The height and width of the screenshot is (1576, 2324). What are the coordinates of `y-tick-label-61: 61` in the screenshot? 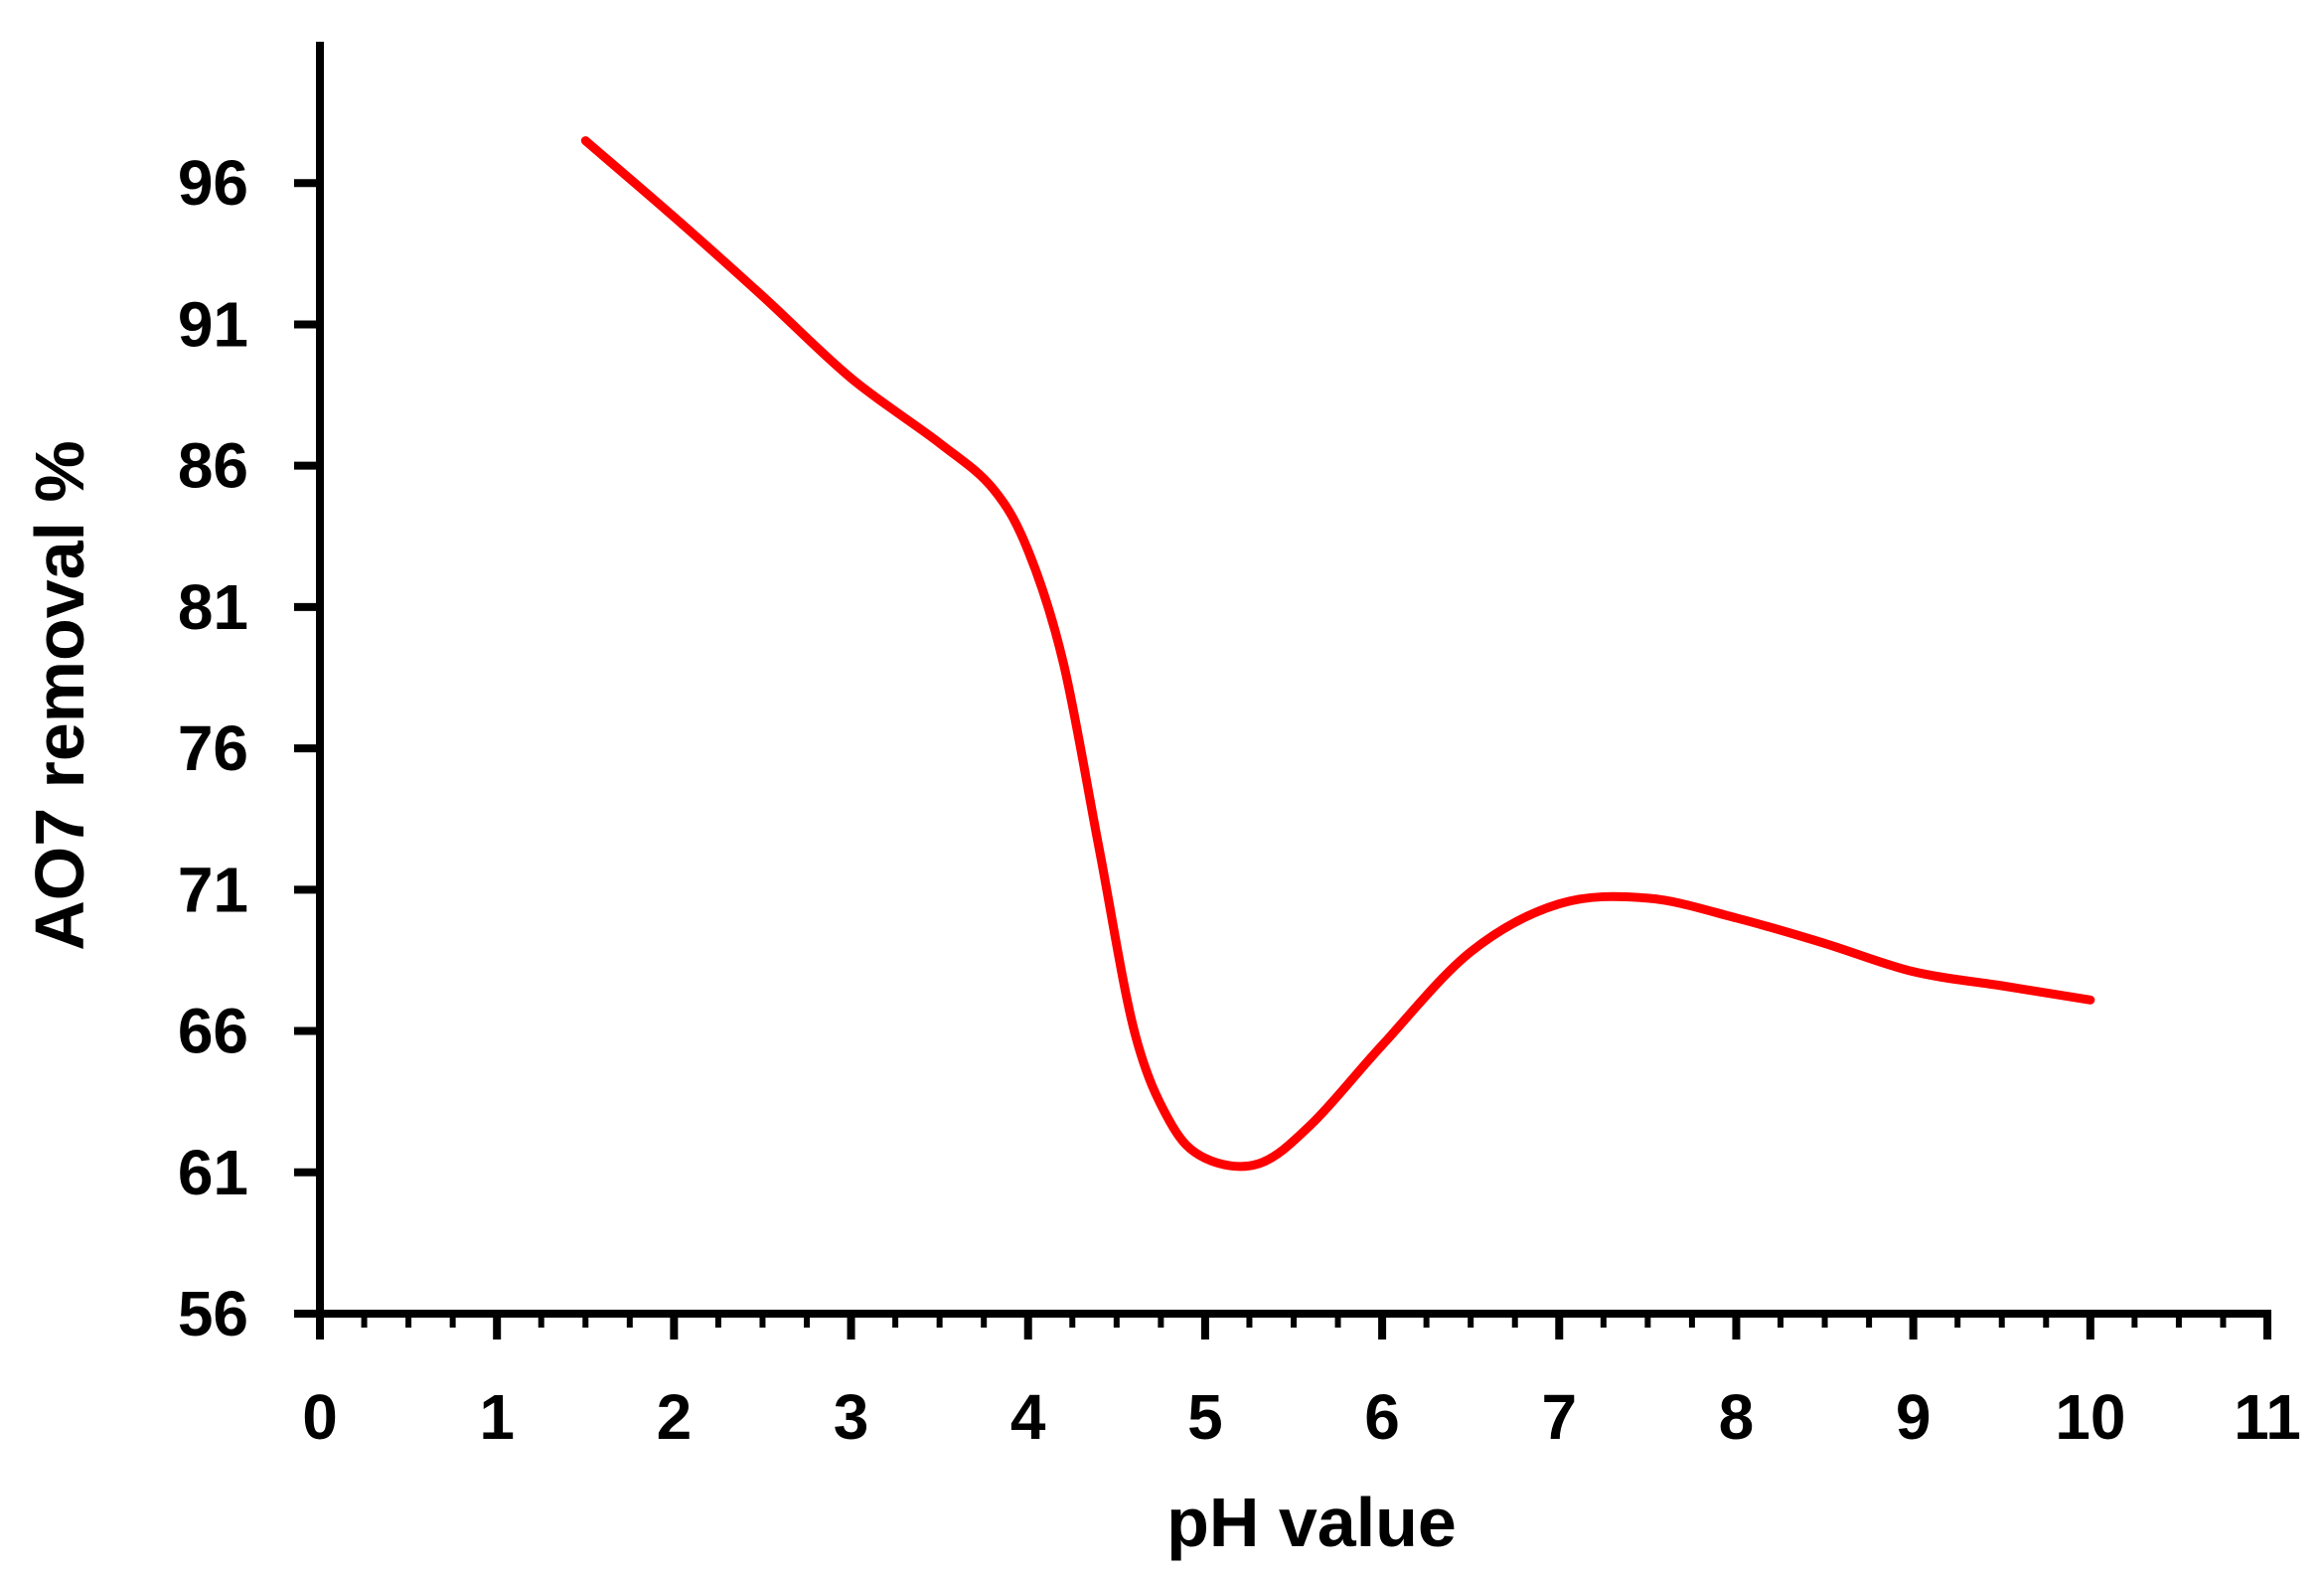 It's located at (213, 1172).